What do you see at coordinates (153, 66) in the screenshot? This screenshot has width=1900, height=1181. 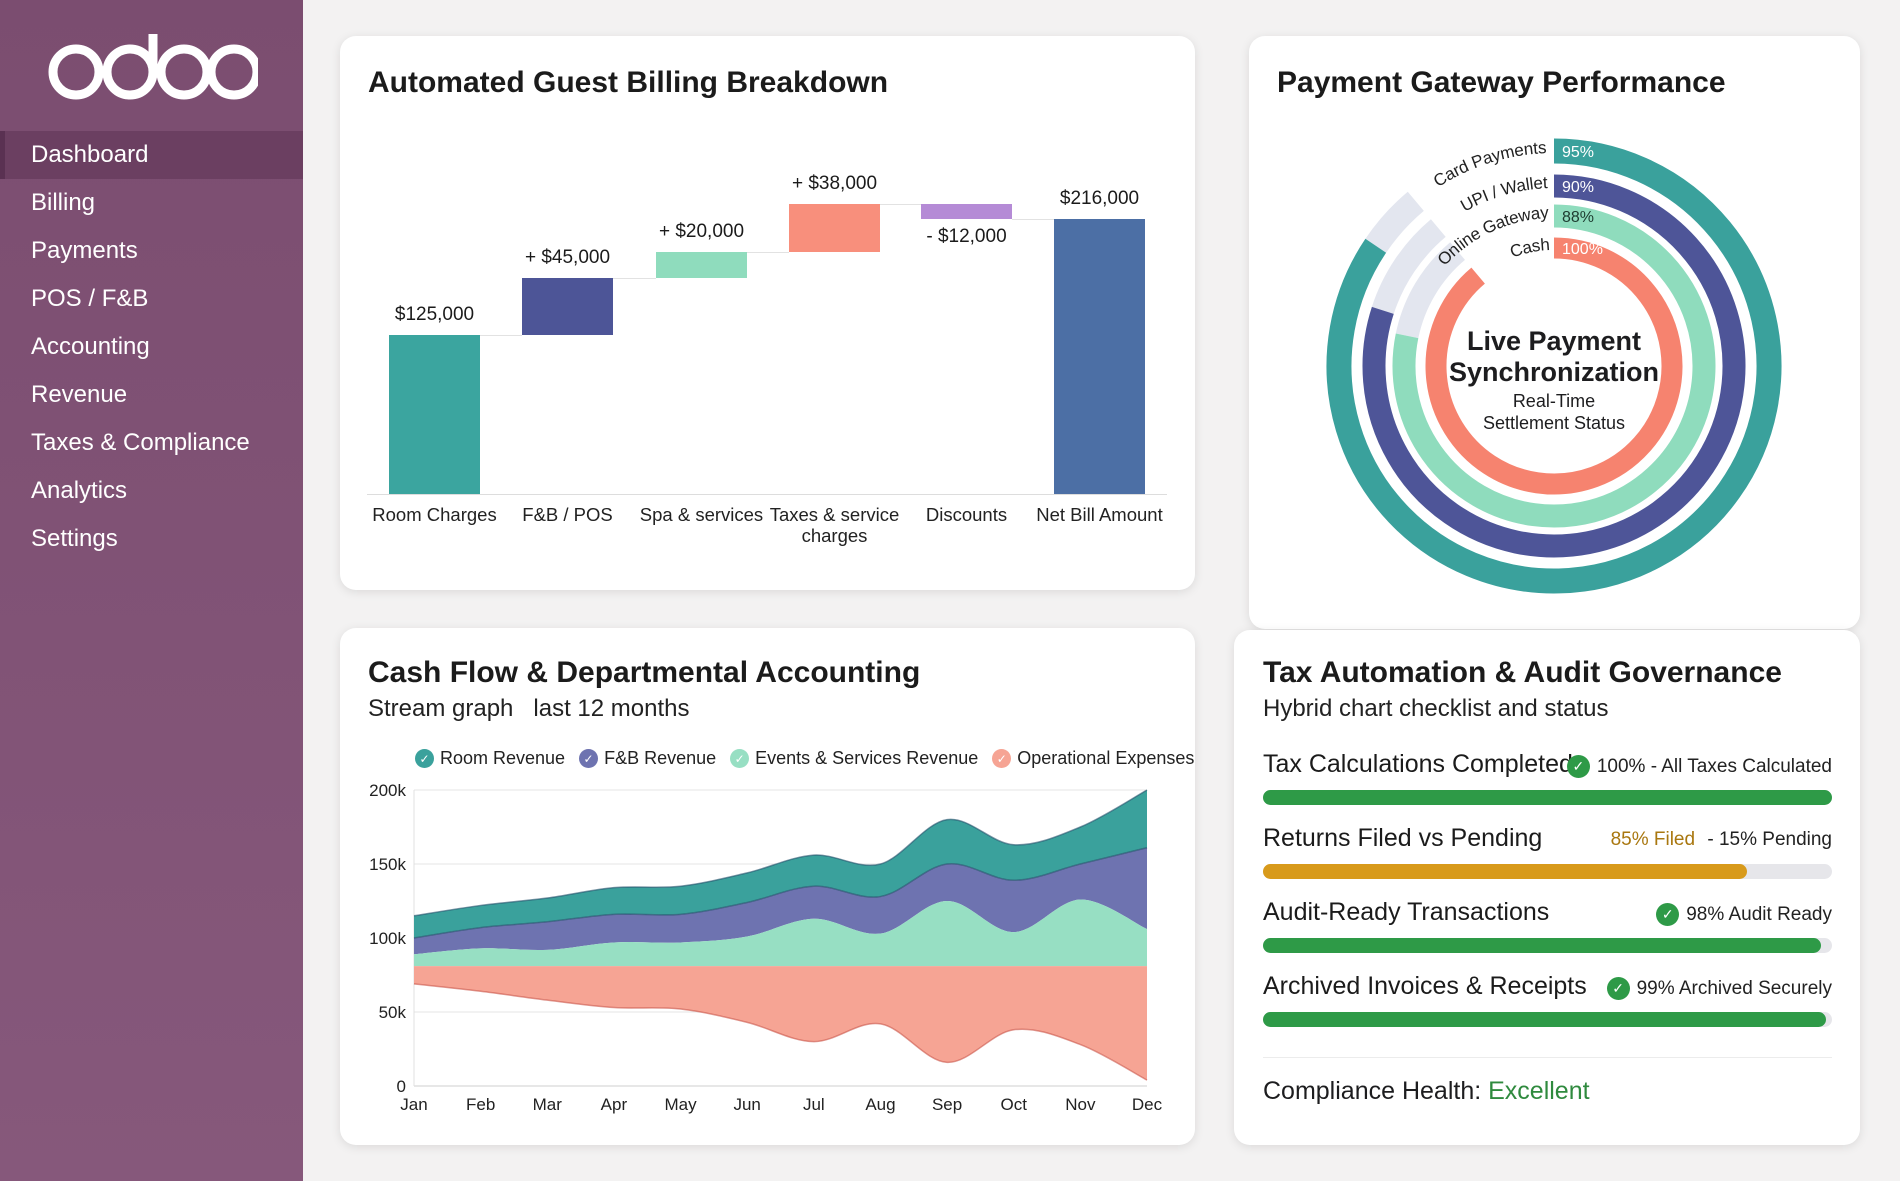 I see `odoo-logo` at bounding box center [153, 66].